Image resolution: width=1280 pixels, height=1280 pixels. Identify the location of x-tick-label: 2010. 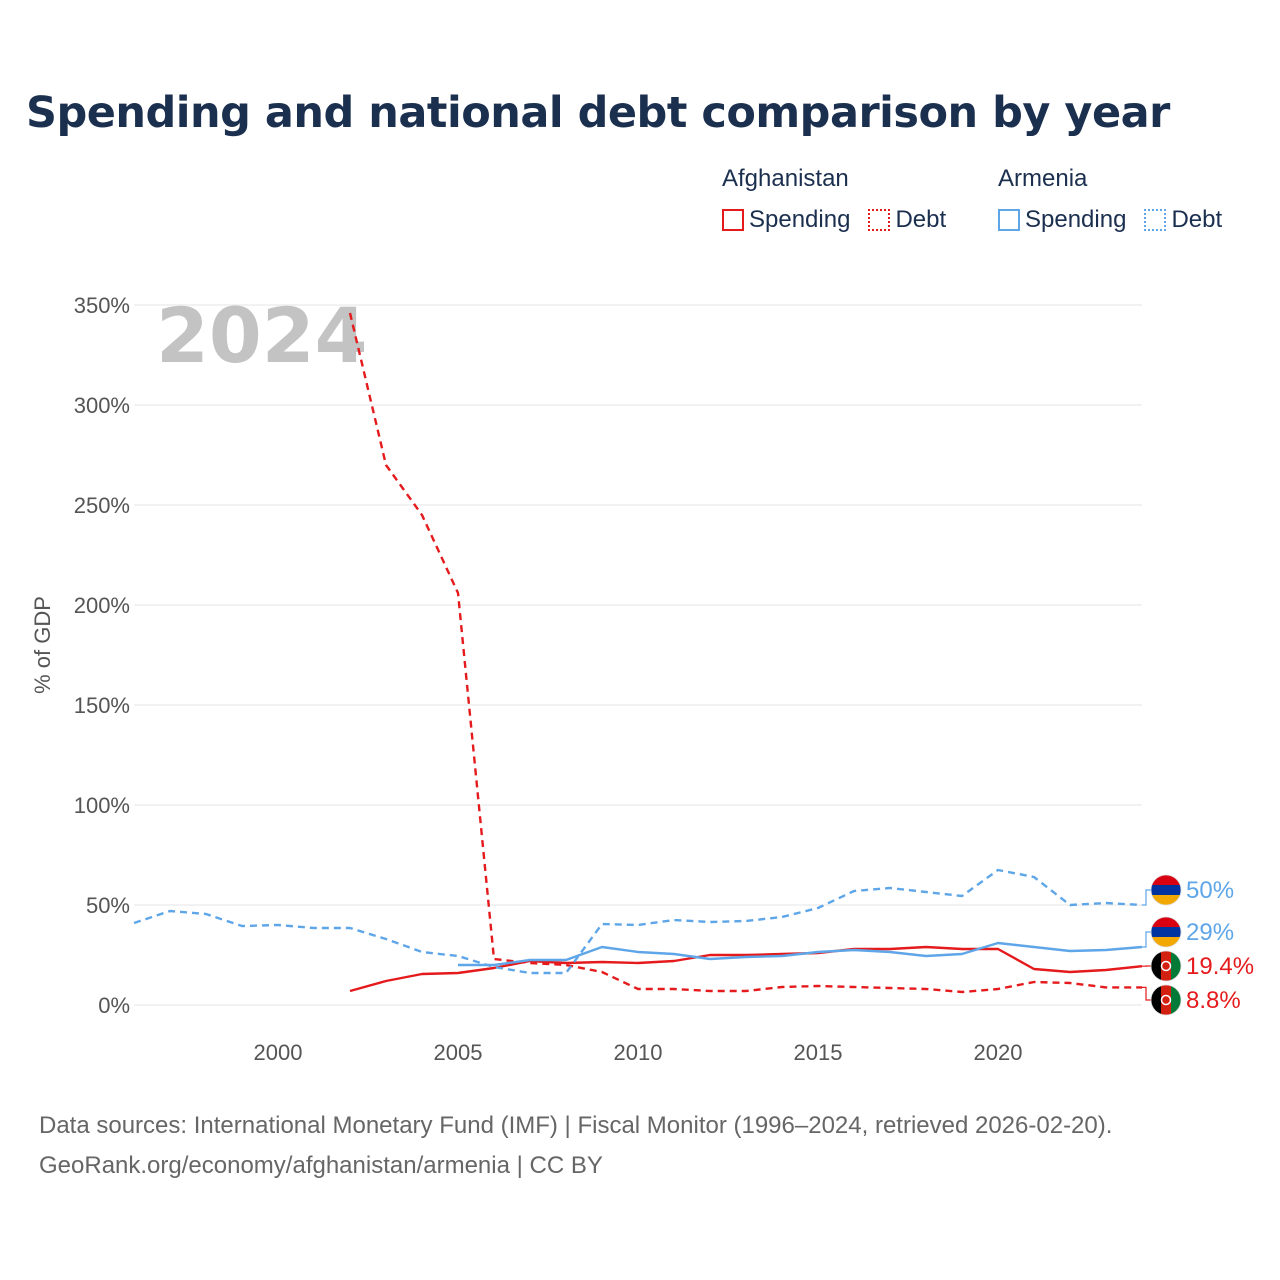
(638, 1052).